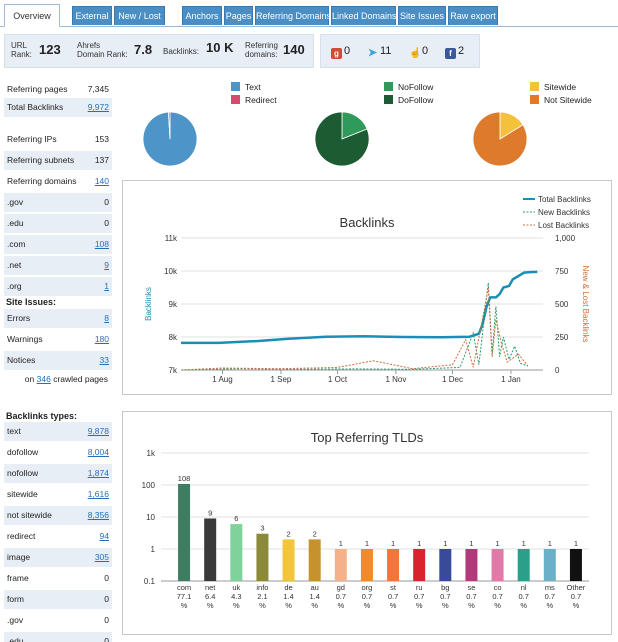 This screenshot has height=642, width=618. What do you see at coordinates (58, 360) in the screenshot?
I see `site-issue-row: Notices 33` at bounding box center [58, 360].